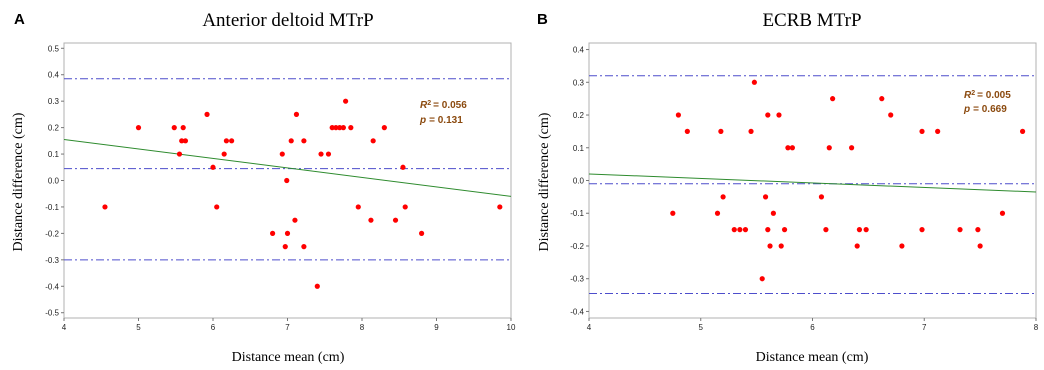 This screenshot has width=1044, height=370. I want to click on panel-a-y-tick-label: 0.2, so click(54, 128).